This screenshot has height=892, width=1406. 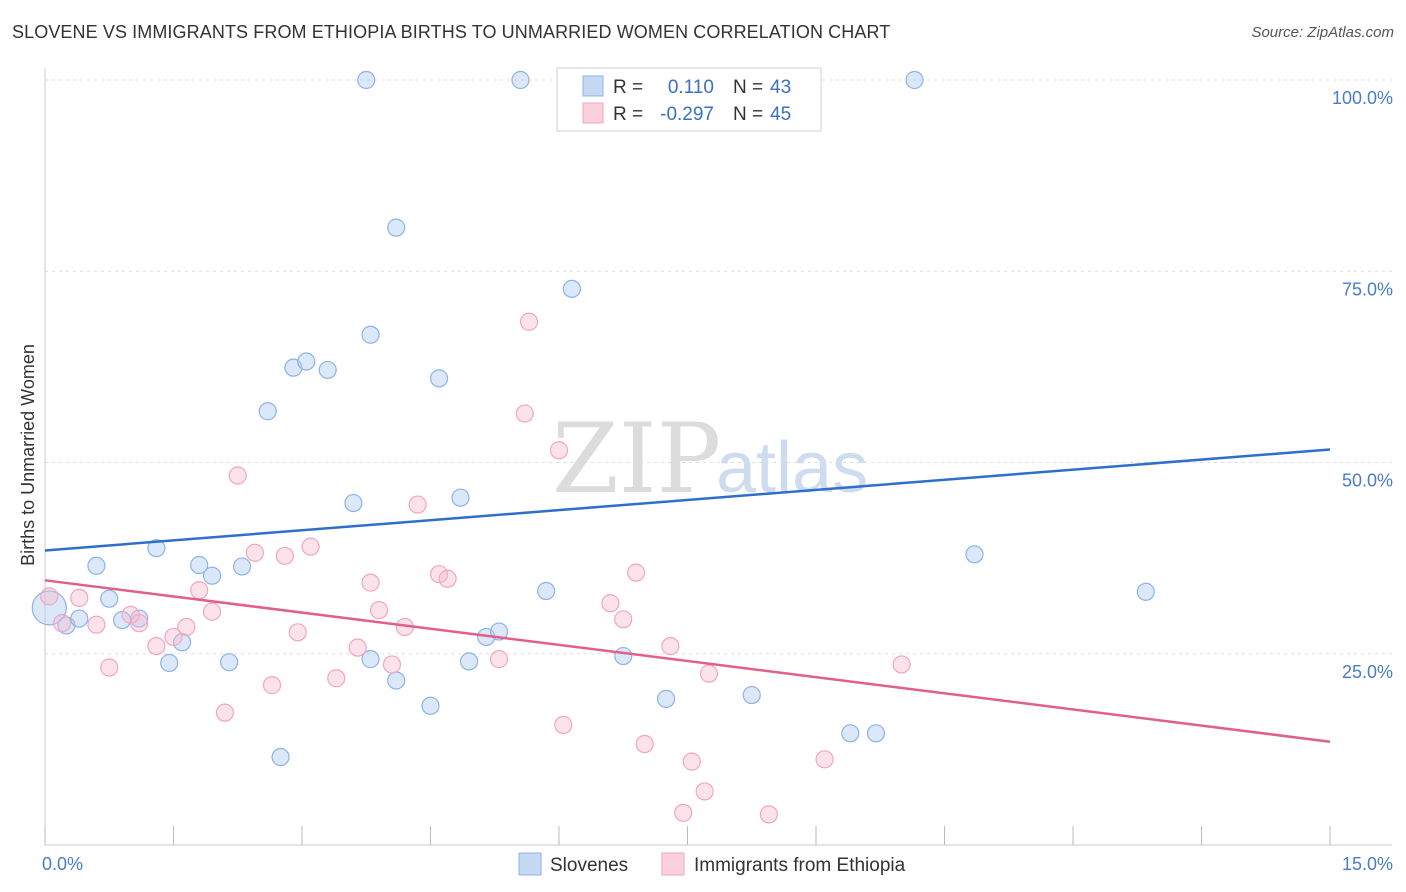 I want to click on legend-r-label-0: R =, so click(x=628, y=87).